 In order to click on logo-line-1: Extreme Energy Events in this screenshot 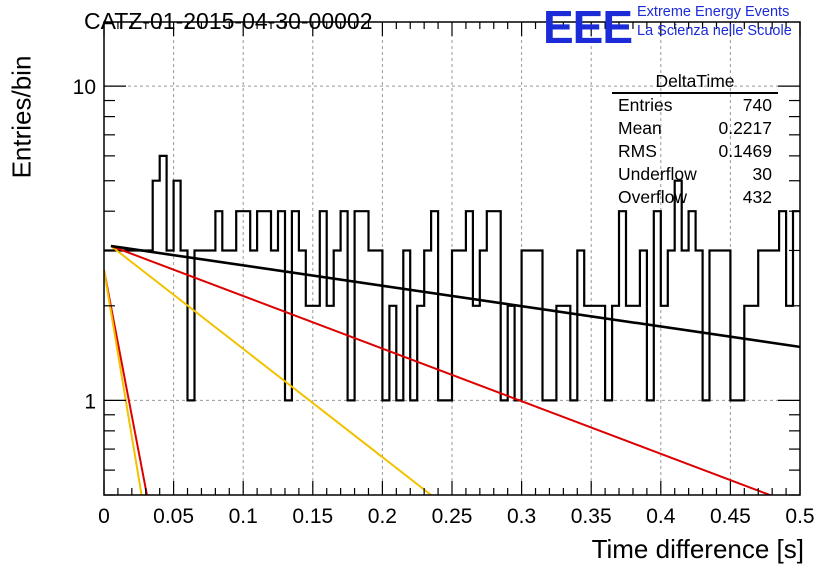, I will do `click(713, 12)`.